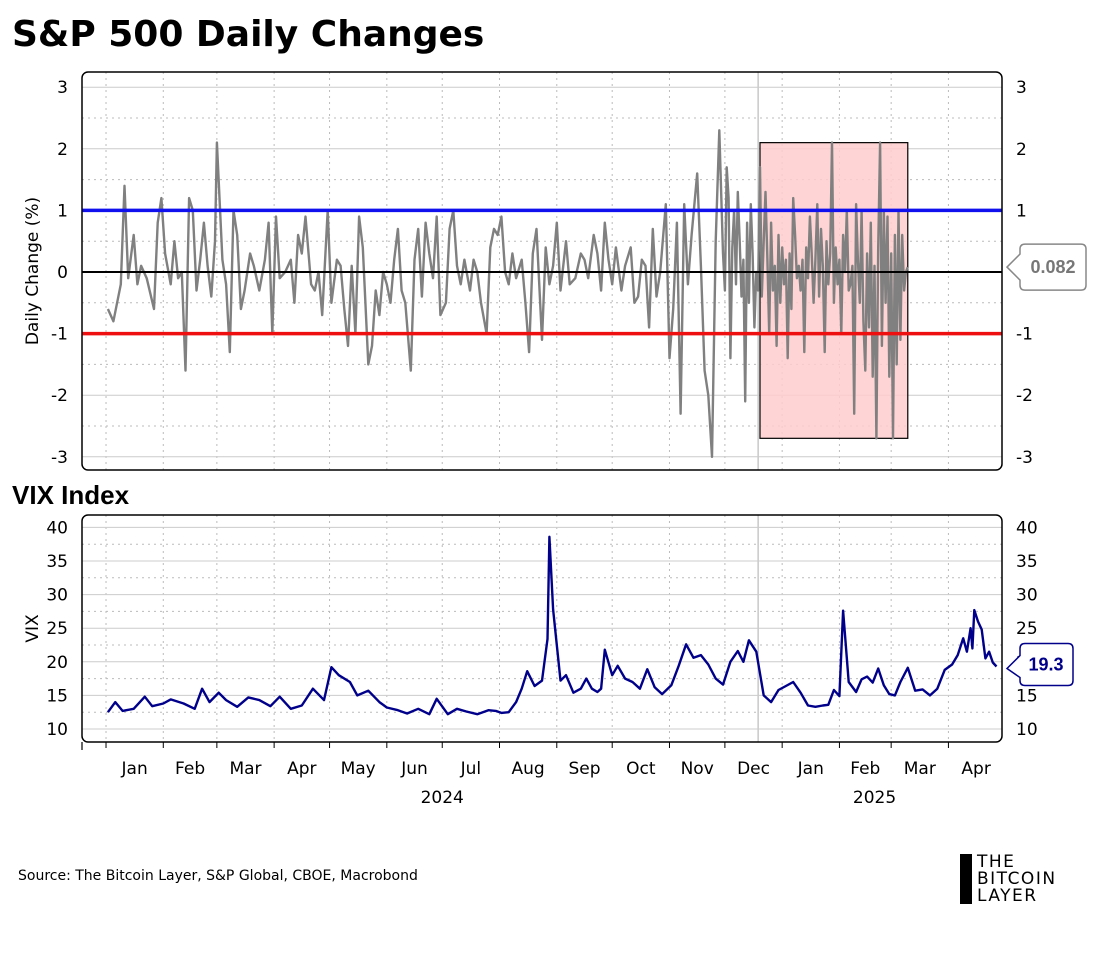 This screenshot has width=1100, height=954. What do you see at coordinates (1027, 596) in the screenshot?
I see `y-tick-label-right: 30` at bounding box center [1027, 596].